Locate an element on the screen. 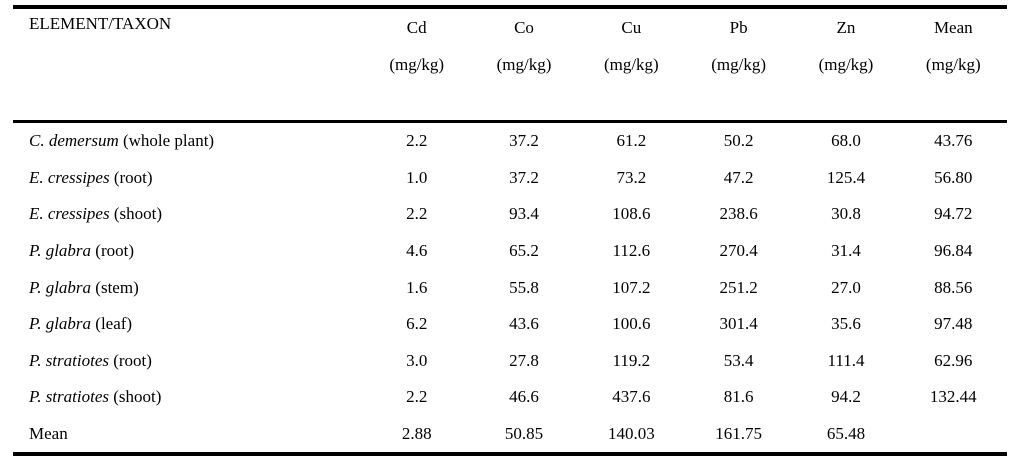 This screenshot has height=459, width=1021. value-cell: 68.0 is located at coordinates (846, 141).